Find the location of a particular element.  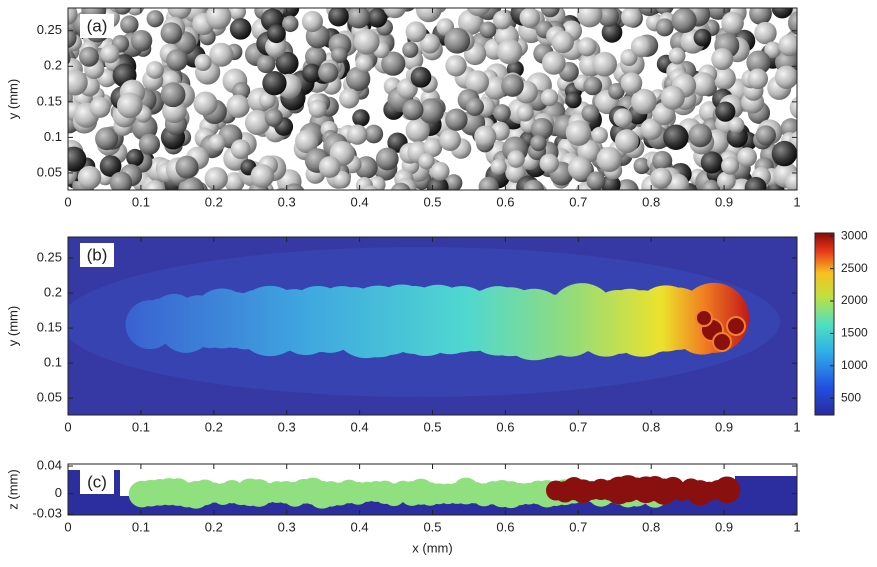

melt-pool is located at coordinates (714, 317).